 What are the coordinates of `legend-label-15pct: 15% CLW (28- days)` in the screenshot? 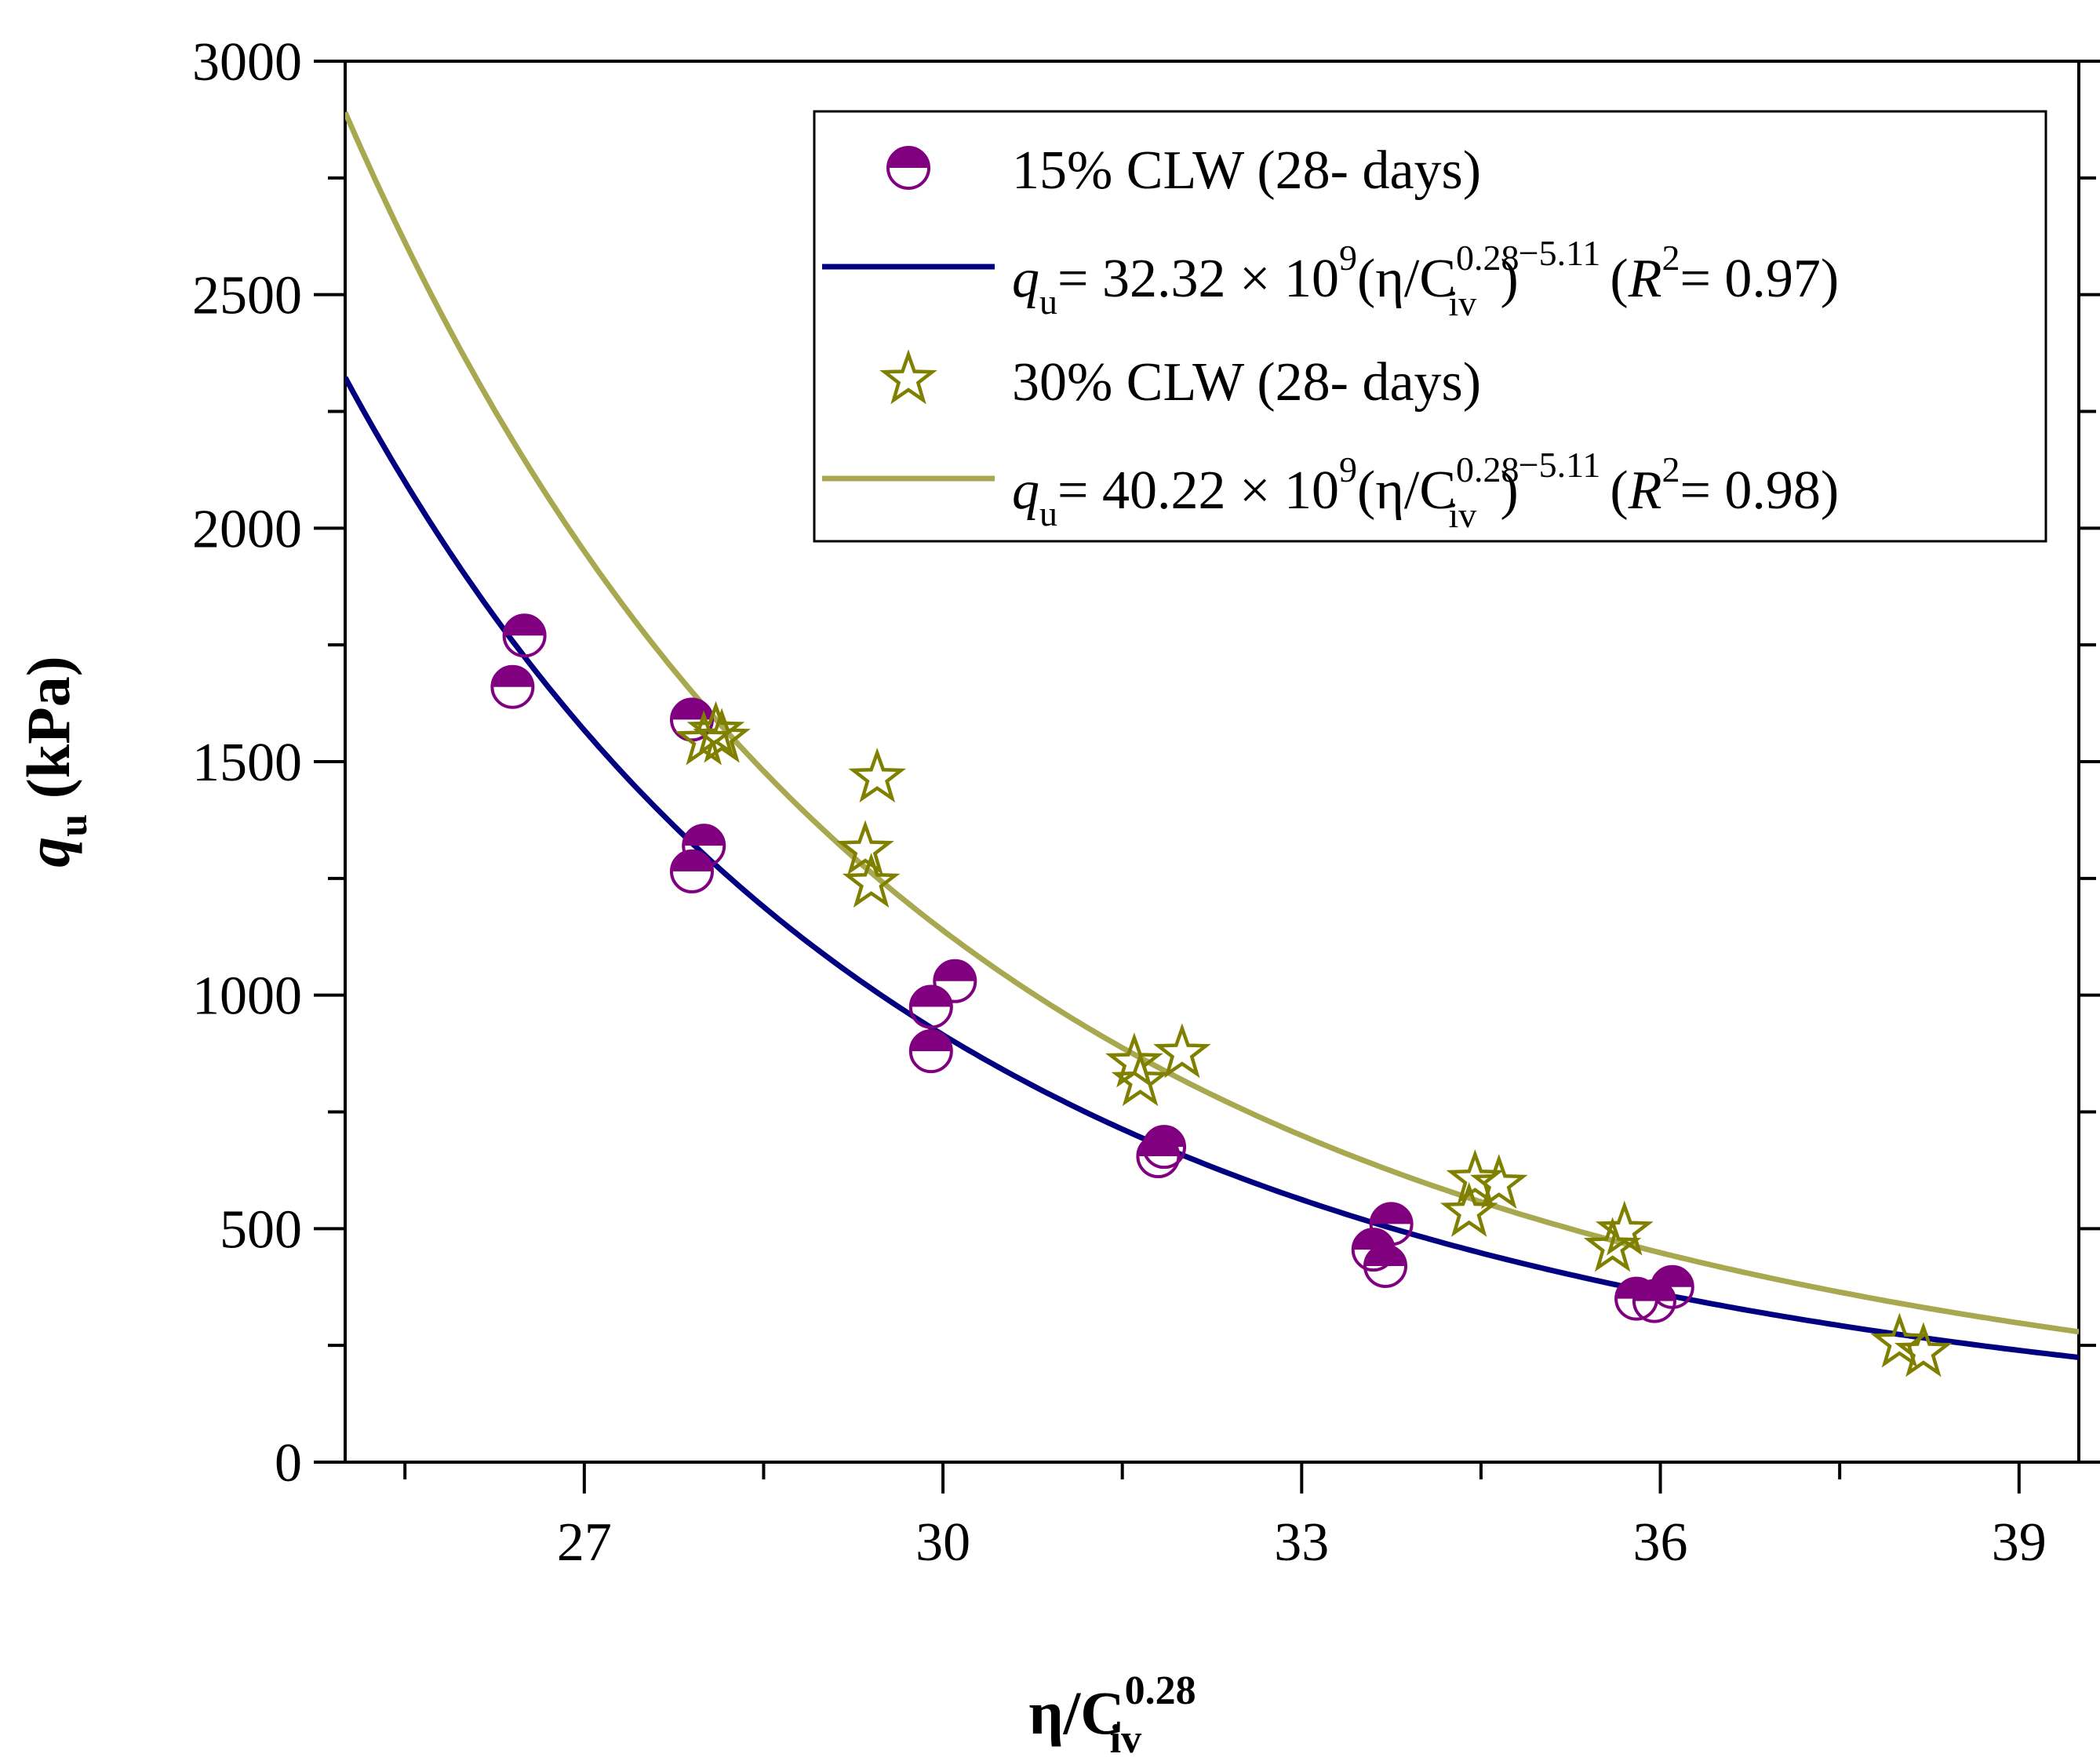 It's located at (1246, 170).